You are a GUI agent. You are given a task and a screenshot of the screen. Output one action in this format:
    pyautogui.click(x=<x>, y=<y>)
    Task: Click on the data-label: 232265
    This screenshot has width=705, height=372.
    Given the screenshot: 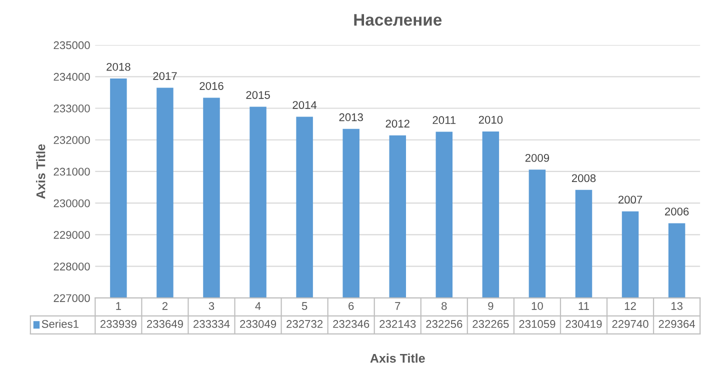 What is the action you would take?
    pyautogui.click(x=490, y=324)
    